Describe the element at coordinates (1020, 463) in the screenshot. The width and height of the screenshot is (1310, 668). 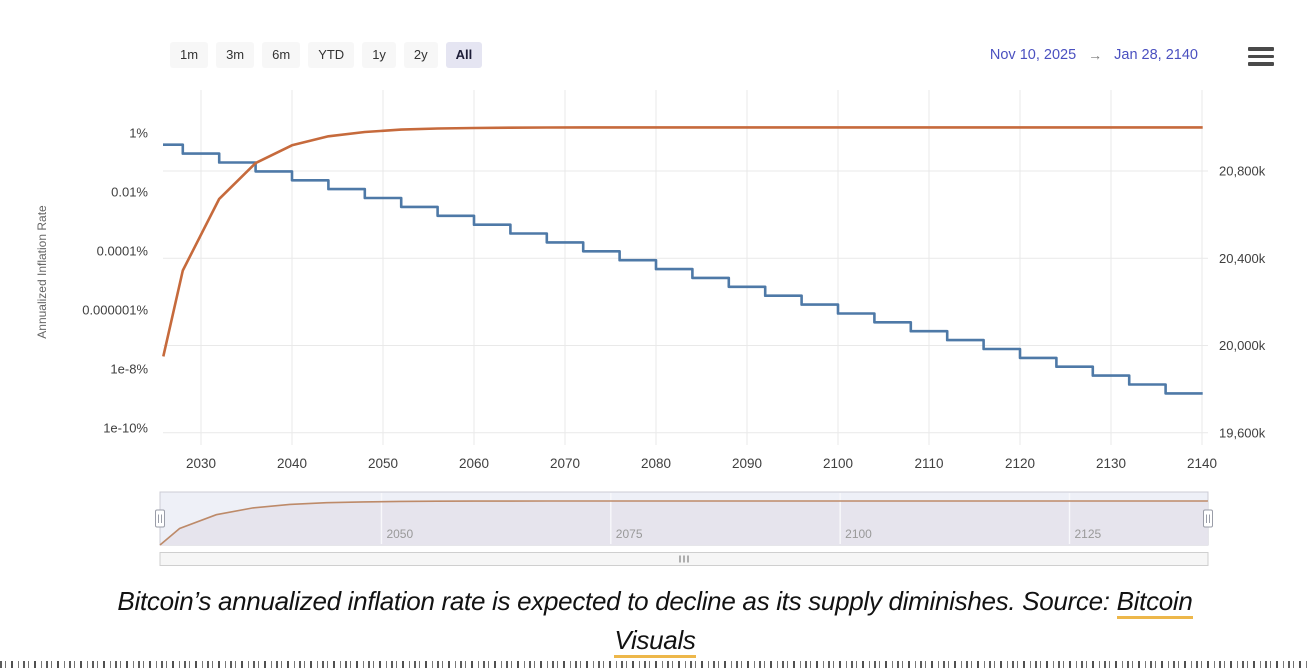
I see `x-axis-label: 2120` at that location.